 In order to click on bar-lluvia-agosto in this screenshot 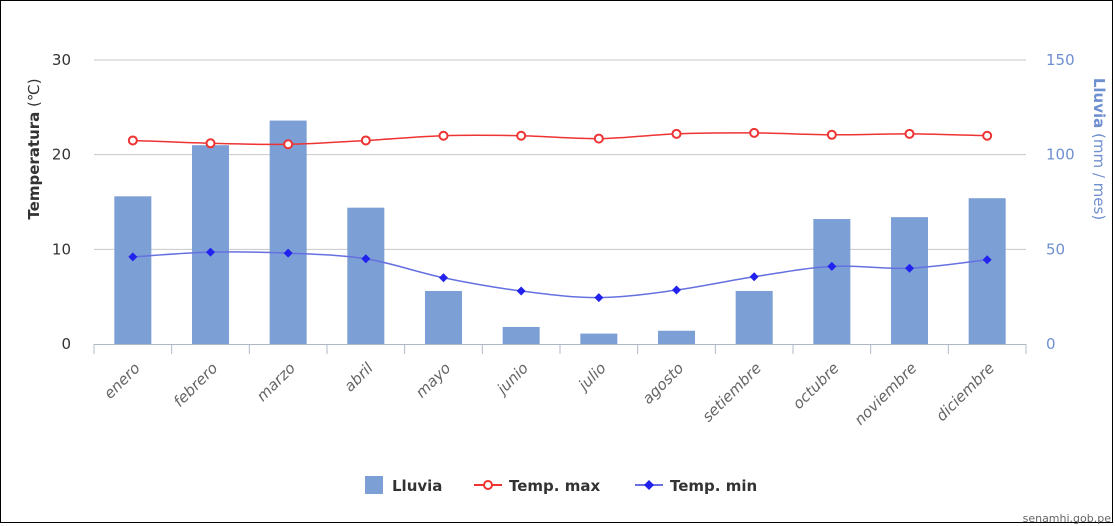, I will do `click(676, 337)`.